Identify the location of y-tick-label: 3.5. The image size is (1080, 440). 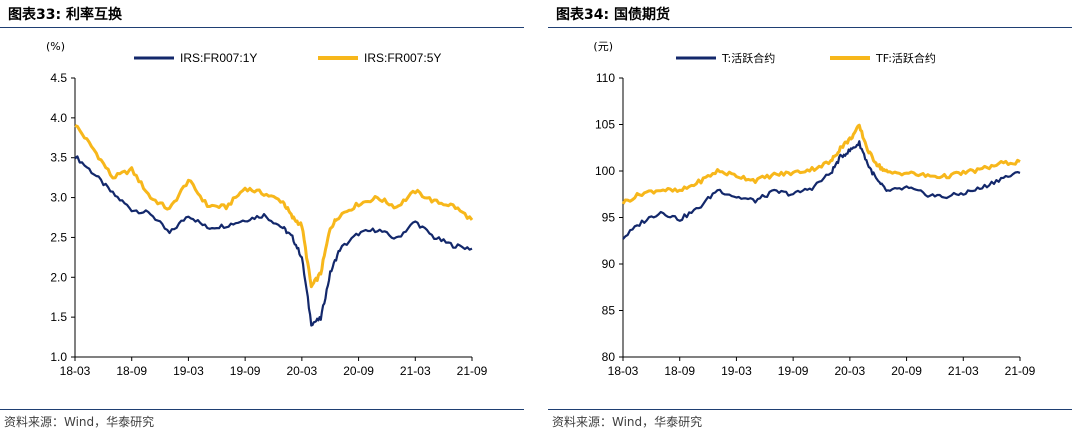
(58, 158).